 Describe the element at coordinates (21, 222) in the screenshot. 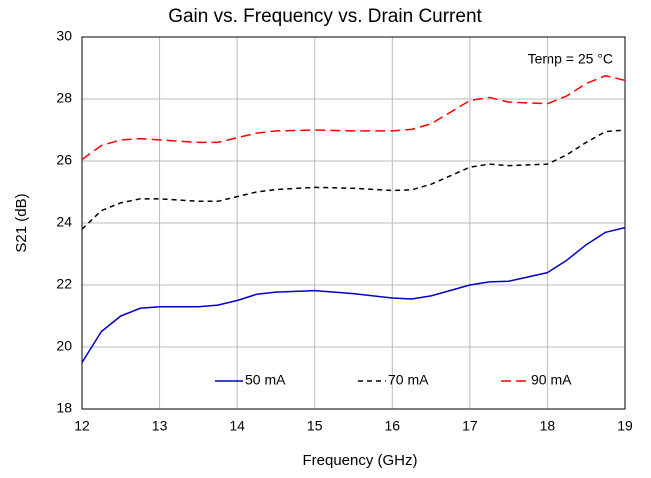

I see `y-axis-label: S21 (dB)` at that location.